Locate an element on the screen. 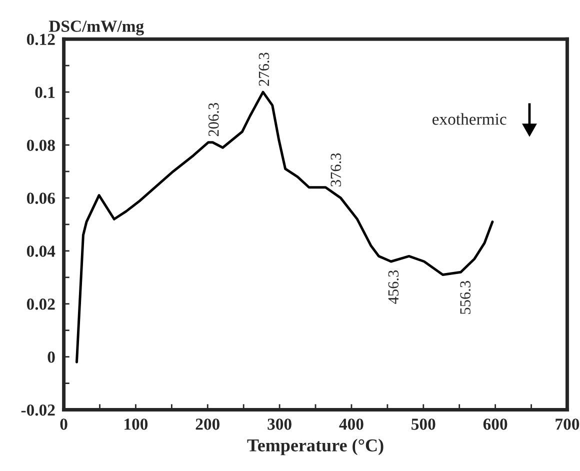  annotation: 206.3 is located at coordinates (213, 119).